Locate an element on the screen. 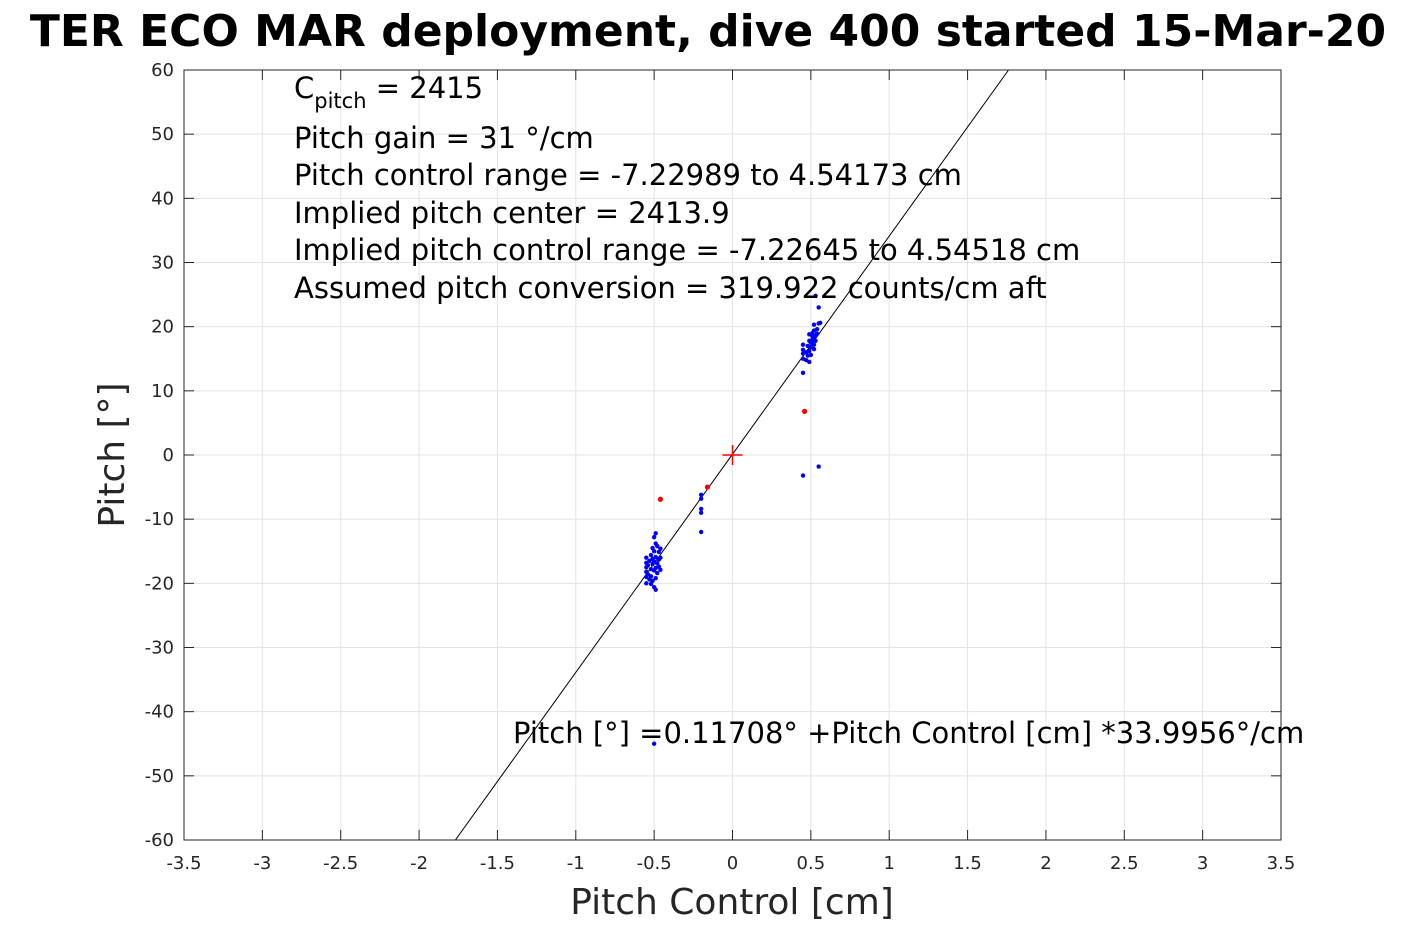 This screenshot has height=945, width=1417. annotation-cpitch-value: = 2415 is located at coordinates (425, 88).